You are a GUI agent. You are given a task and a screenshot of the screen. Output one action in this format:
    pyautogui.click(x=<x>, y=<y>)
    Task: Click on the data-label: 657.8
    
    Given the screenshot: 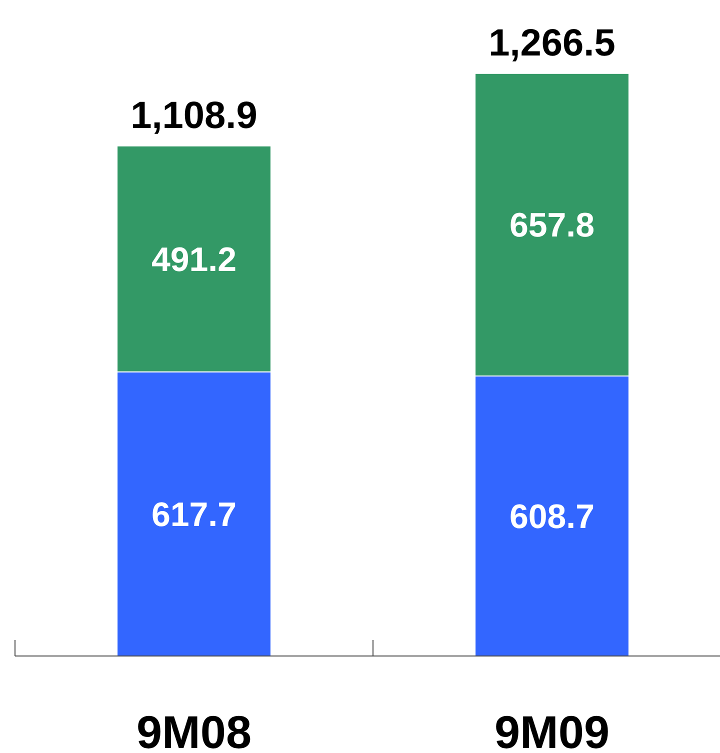 What is the action you would take?
    pyautogui.click(x=552, y=225)
    